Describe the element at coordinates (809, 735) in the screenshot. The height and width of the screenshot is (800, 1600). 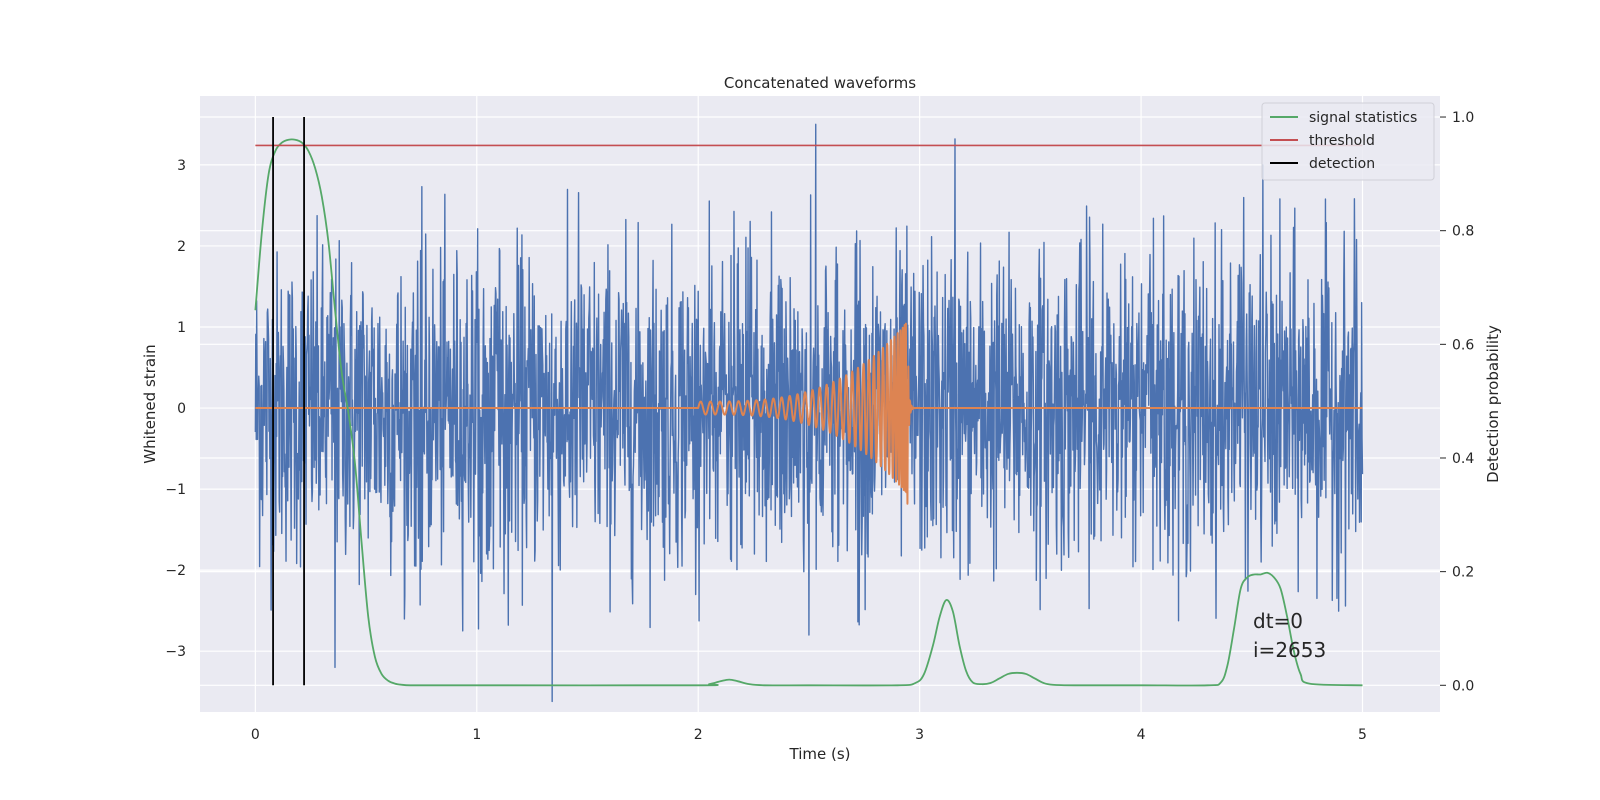
I see `x-tick-labels: 0 1 2 3 4 5` at that location.